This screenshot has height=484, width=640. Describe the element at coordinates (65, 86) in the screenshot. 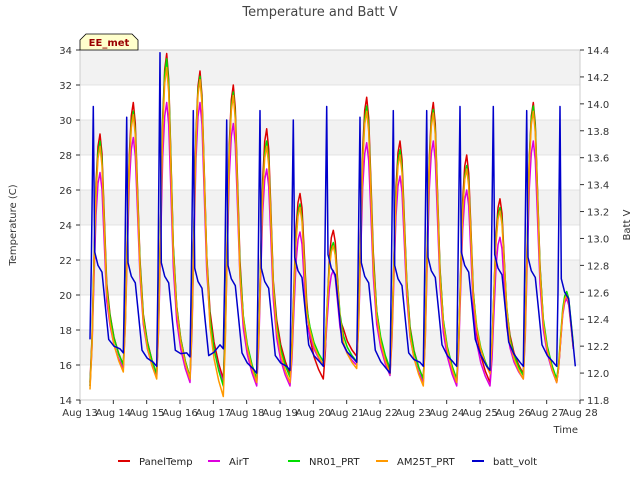

I see `y-left-tick-label: 32` at that location.